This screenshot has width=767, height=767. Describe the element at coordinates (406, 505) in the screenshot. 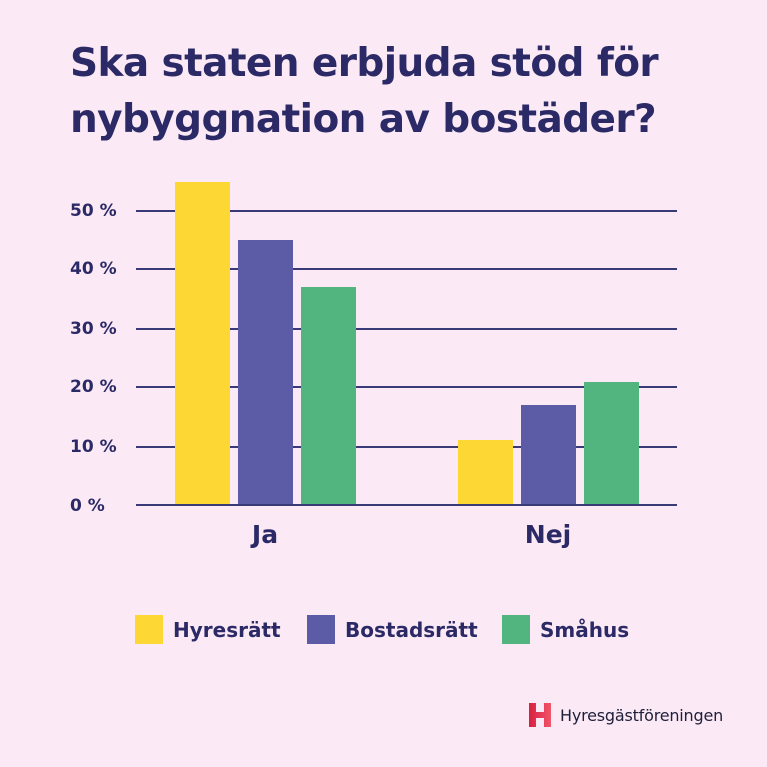

I see `baseline` at that location.